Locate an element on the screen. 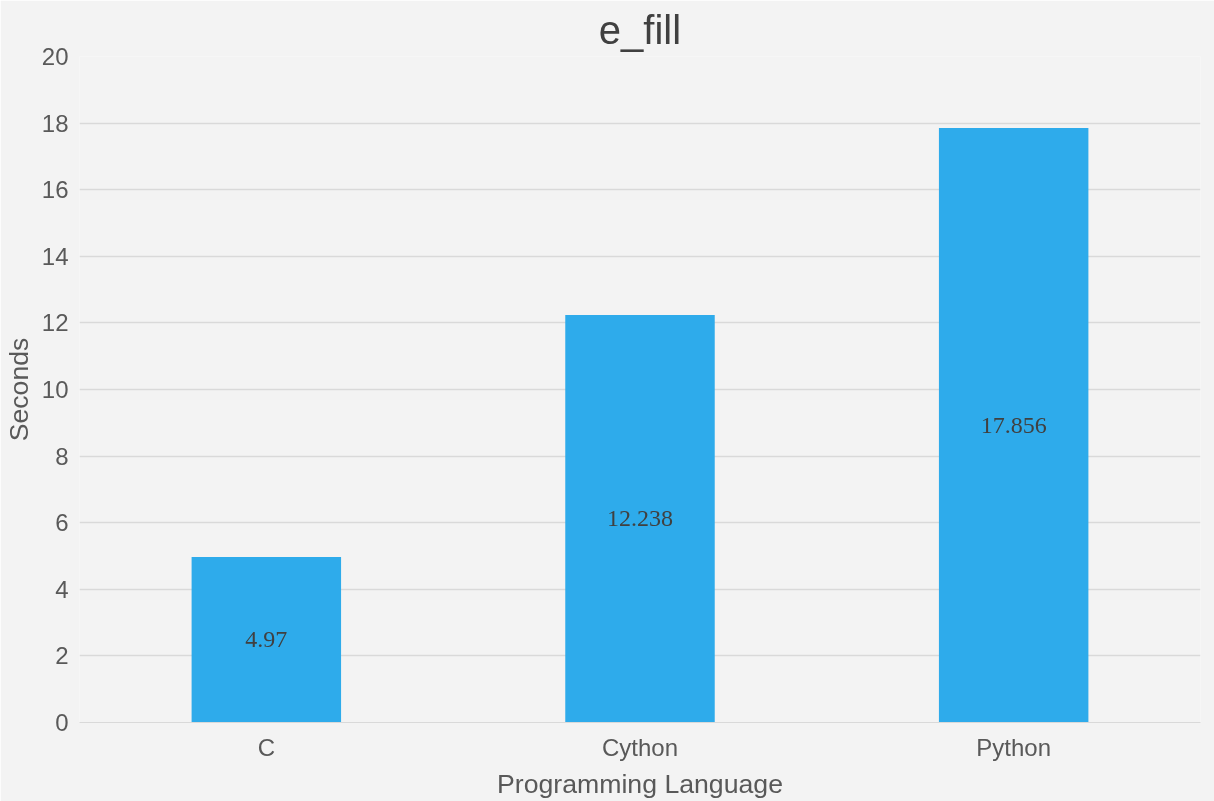 This screenshot has height=801, width=1214. data-label: 4.97 is located at coordinates (266, 639).